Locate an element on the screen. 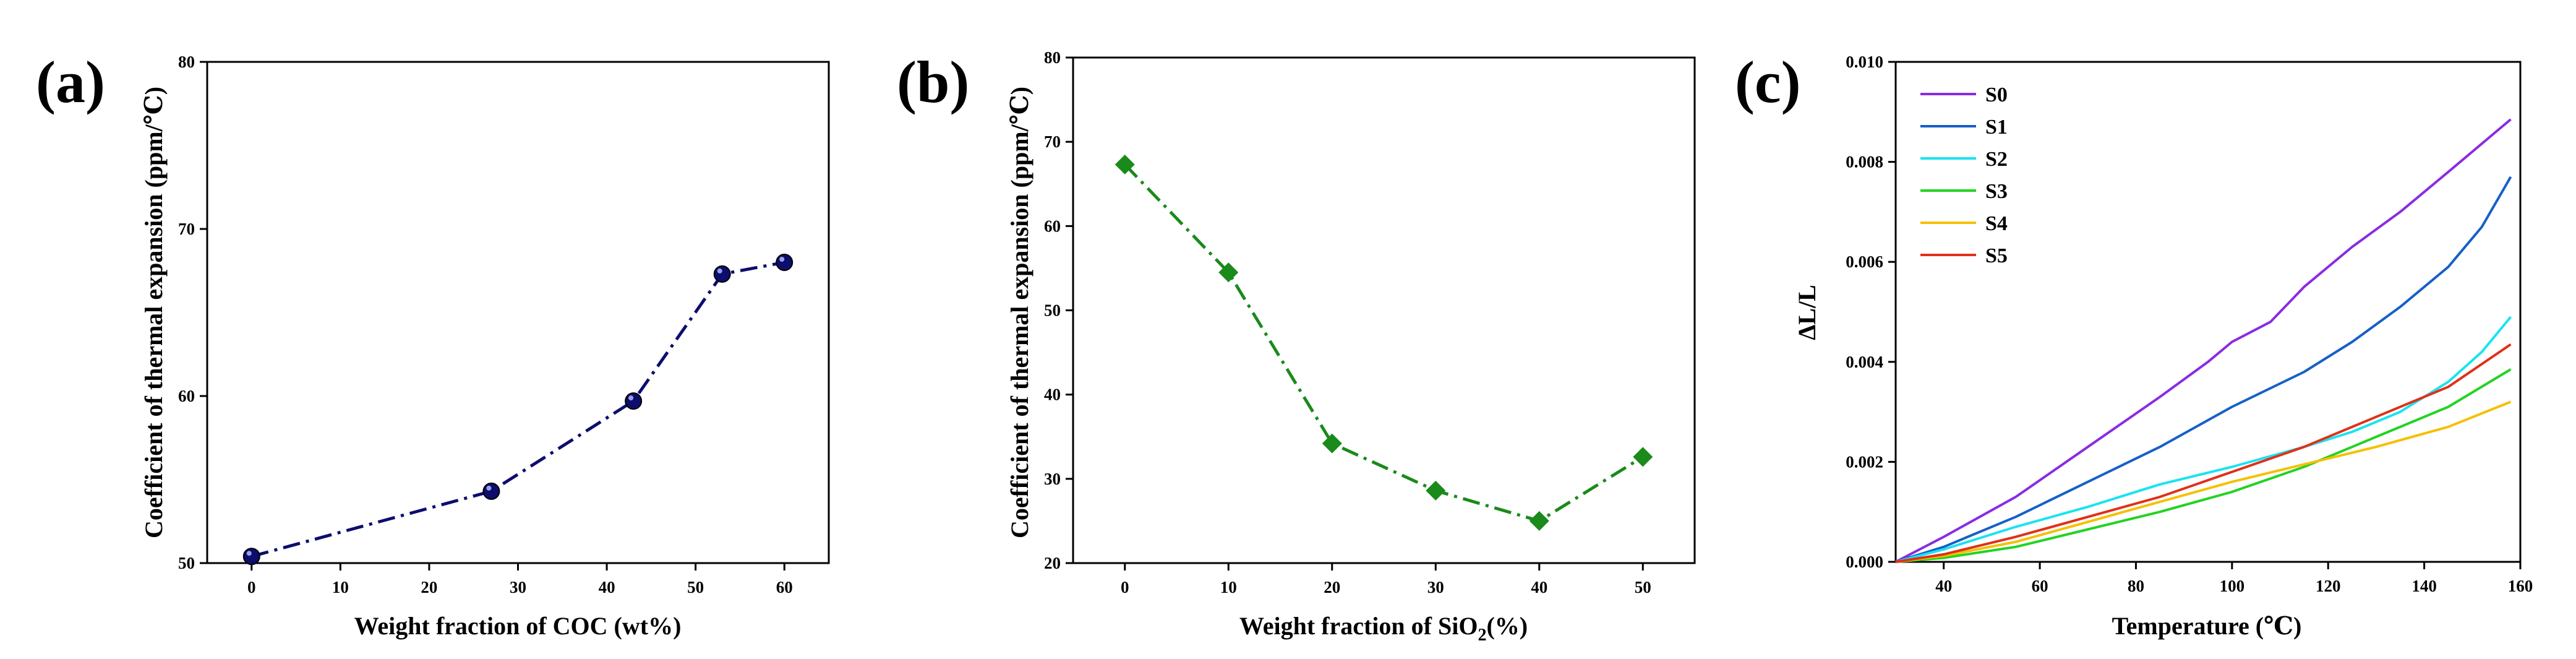  a-x-tick-label: 20 is located at coordinates (429, 587).